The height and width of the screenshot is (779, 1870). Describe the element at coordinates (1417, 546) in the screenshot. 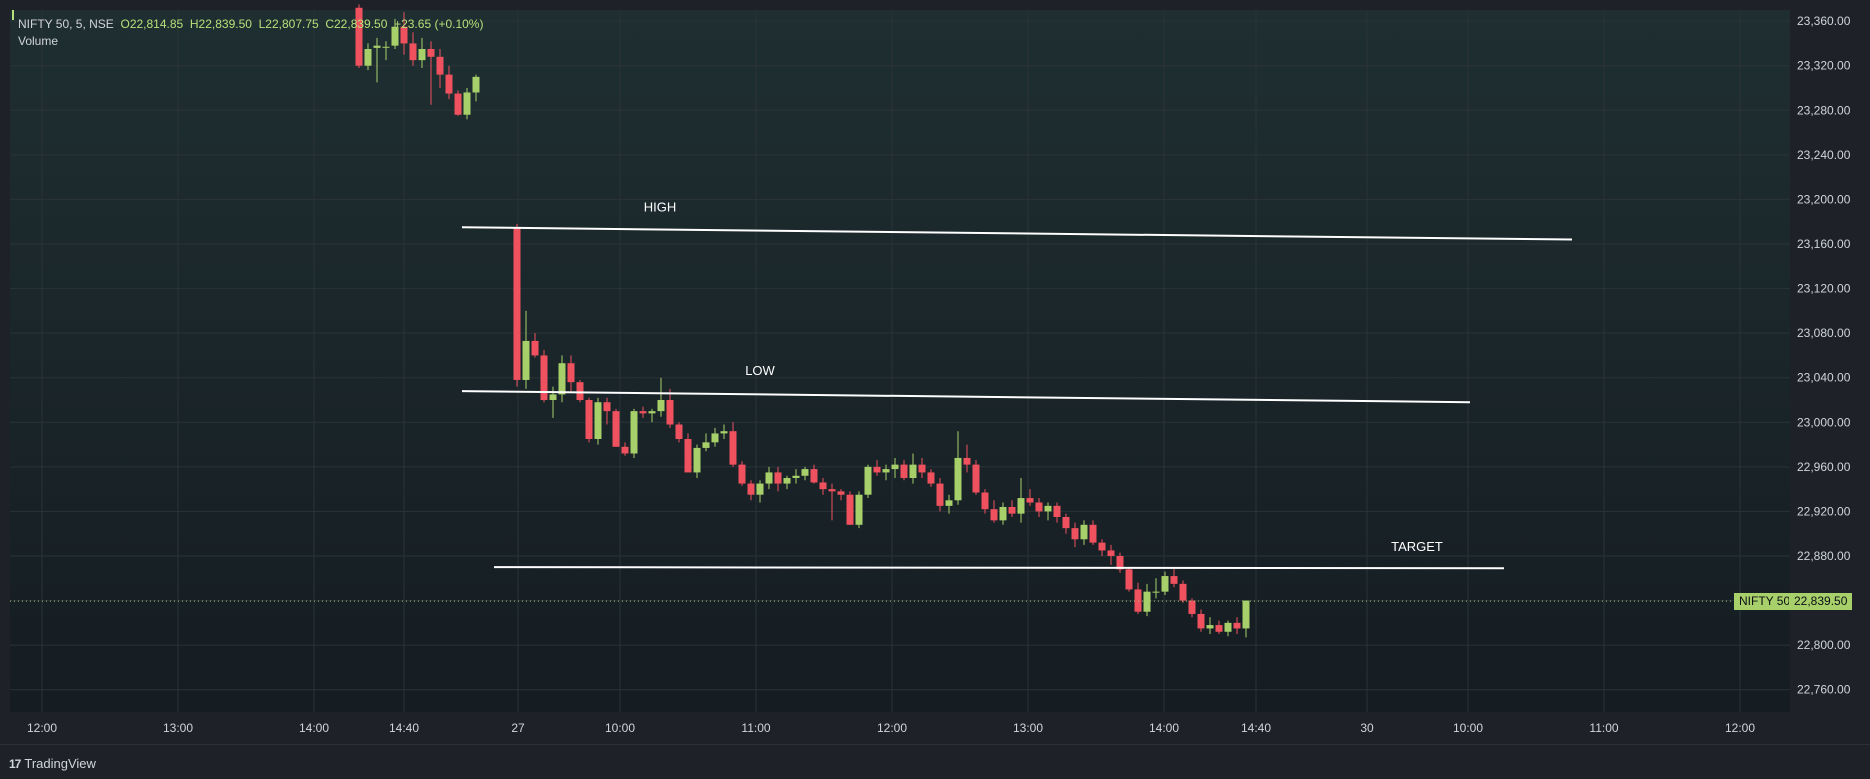

I see `annotation-label: TARGET` at that location.